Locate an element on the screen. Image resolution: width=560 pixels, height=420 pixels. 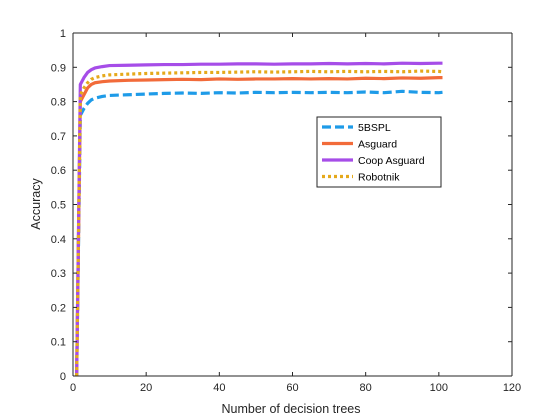
x-tick-label: 80 is located at coordinates (366, 388).